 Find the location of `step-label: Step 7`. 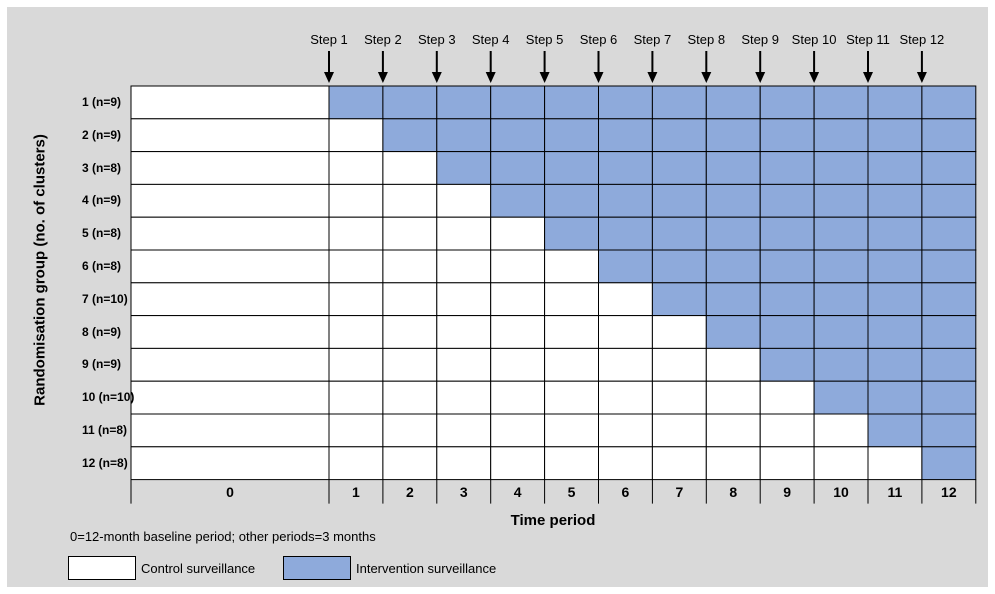

step-label: Step 7 is located at coordinates (652, 39).